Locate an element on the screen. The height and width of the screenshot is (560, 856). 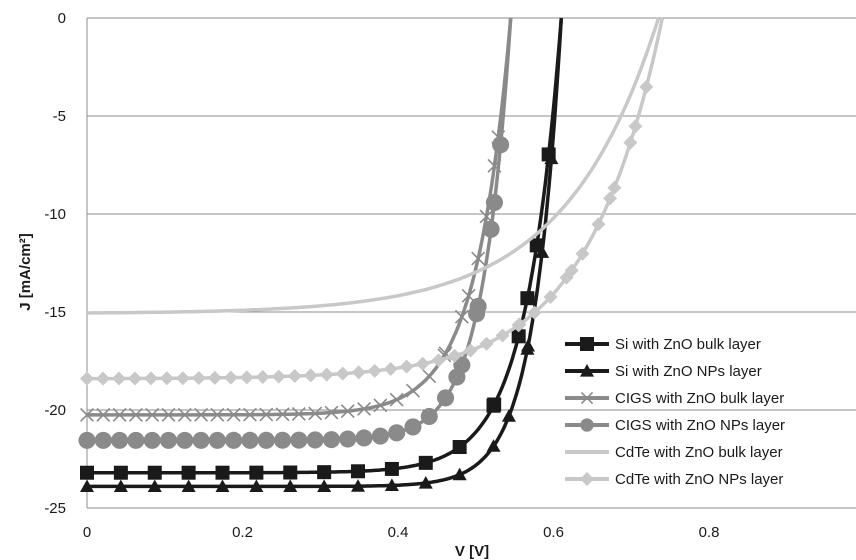
x-tick-label: 0.2 is located at coordinates (242, 532).